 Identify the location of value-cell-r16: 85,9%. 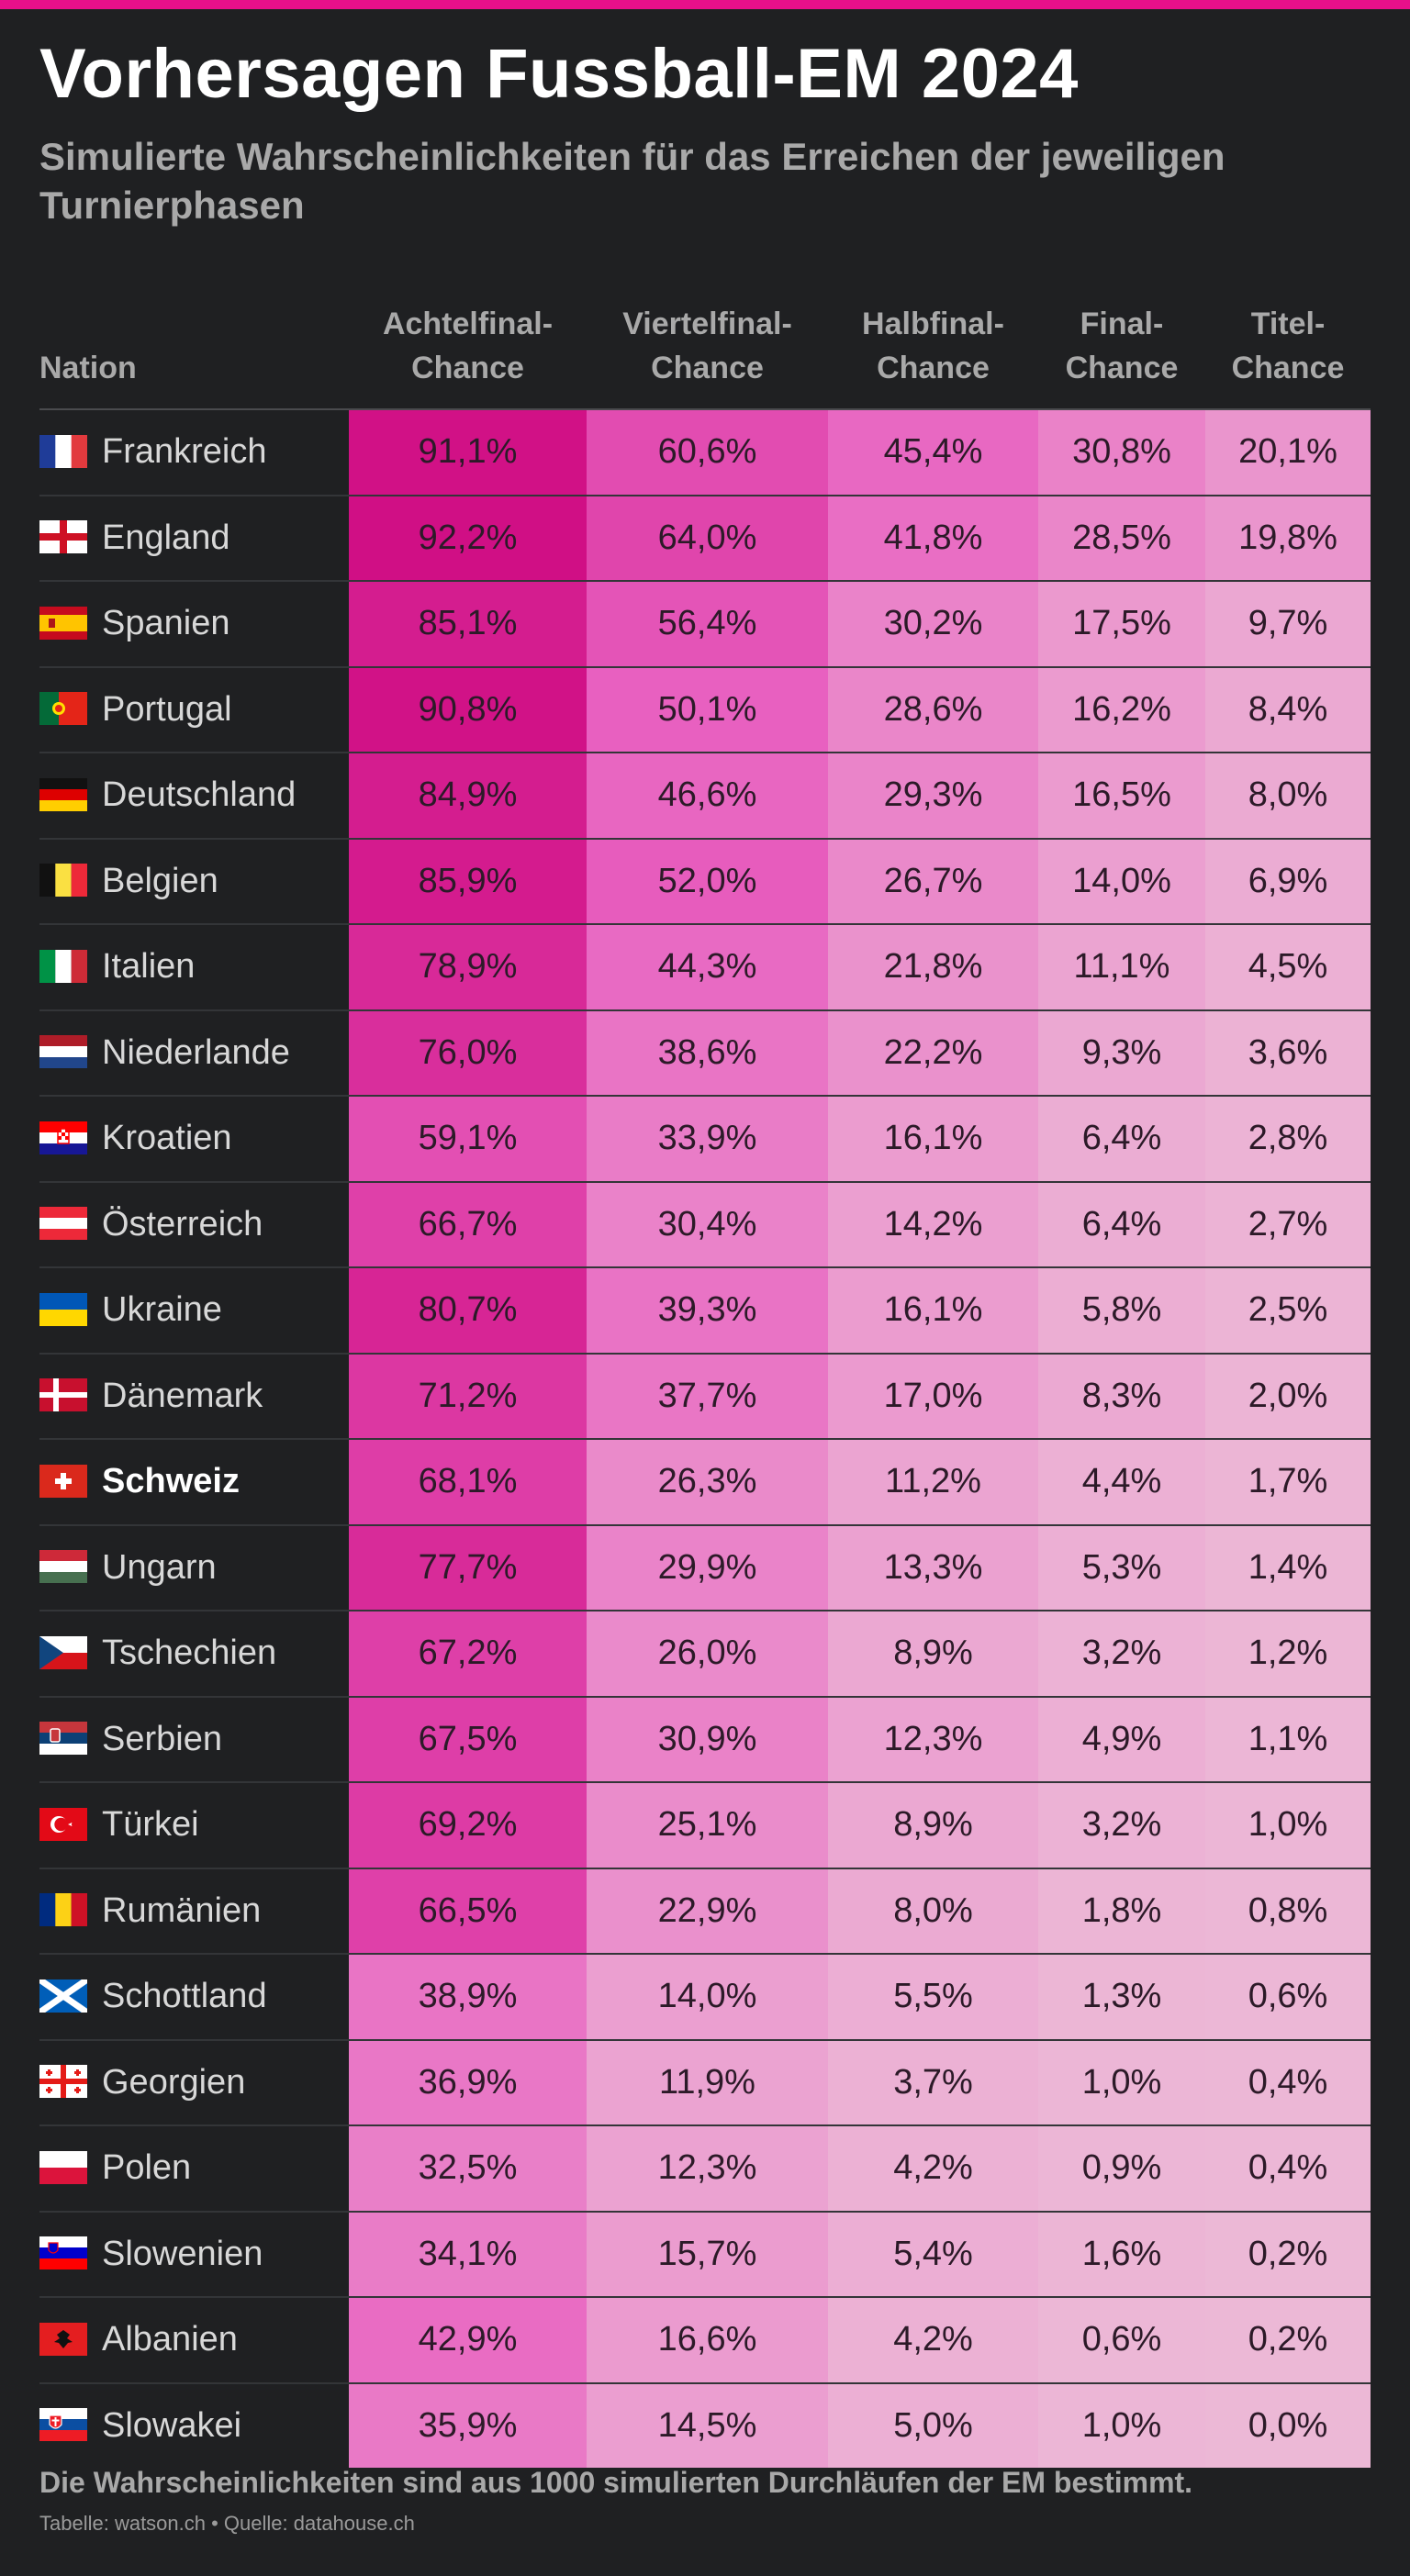
(468, 880).